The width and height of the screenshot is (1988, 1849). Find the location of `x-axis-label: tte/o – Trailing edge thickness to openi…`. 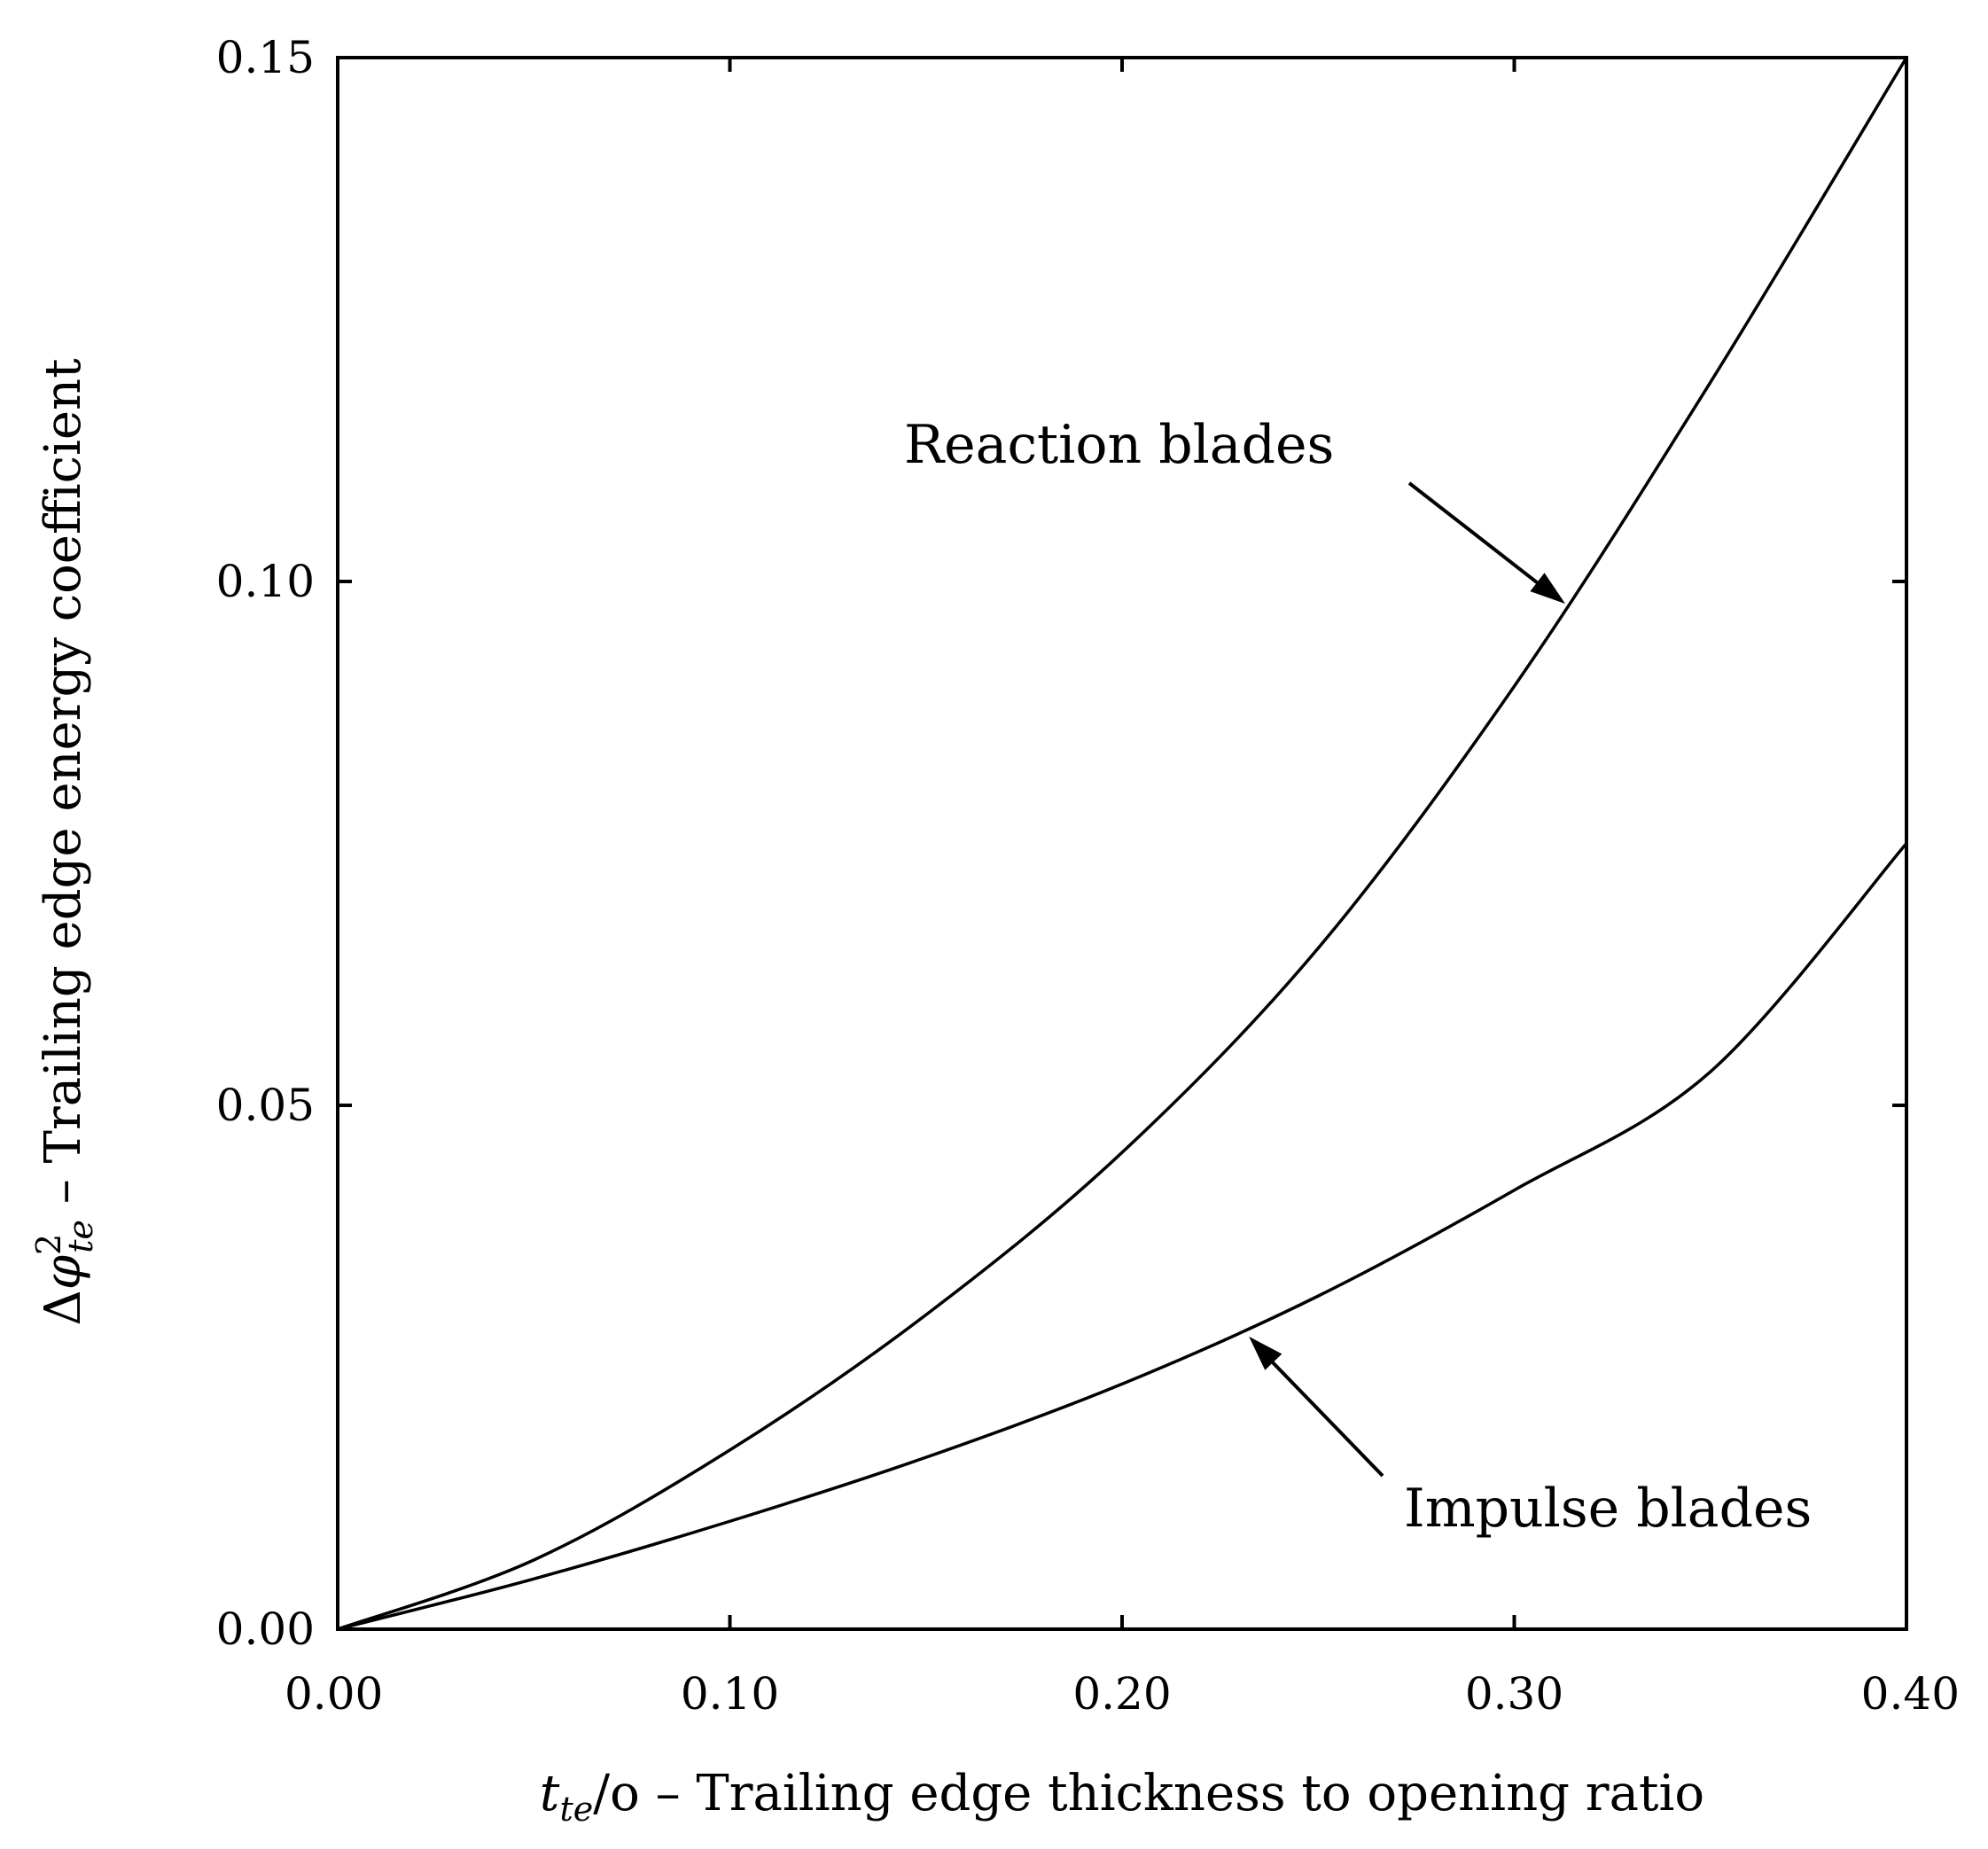

x-axis-label: tte/o – Trailing edge thickness to openi… is located at coordinates (1122, 1797).